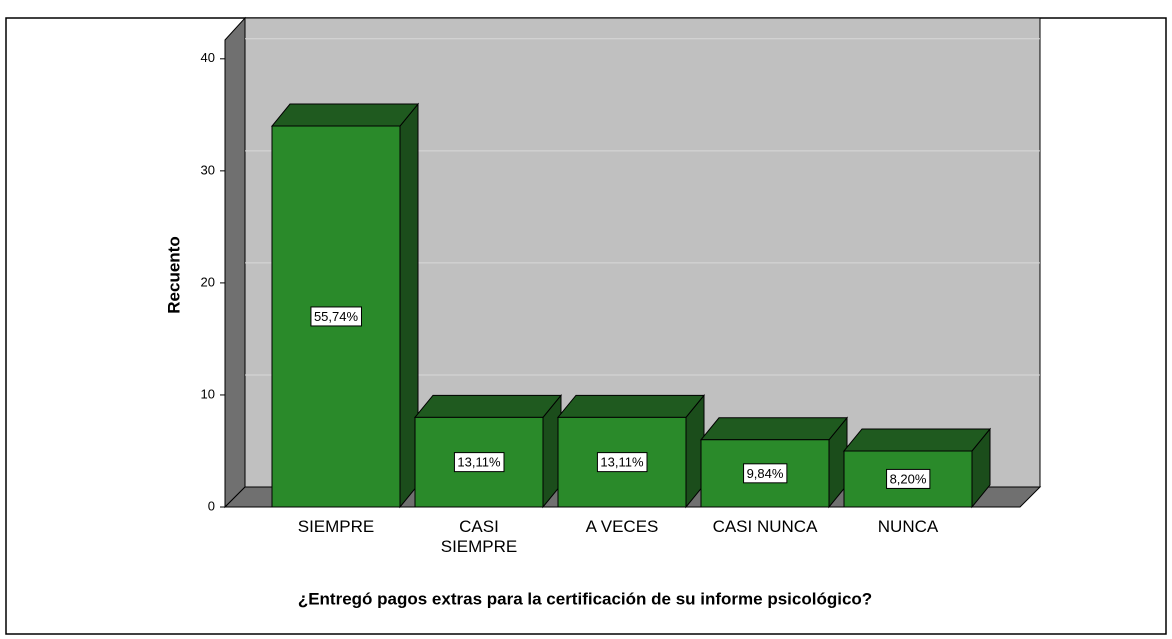 This screenshot has width=1172, height=639. What do you see at coordinates (479, 536) in the screenshot?
I see `x-tick-label: CASI SIEMPRE` at bounding box center [479, 536].